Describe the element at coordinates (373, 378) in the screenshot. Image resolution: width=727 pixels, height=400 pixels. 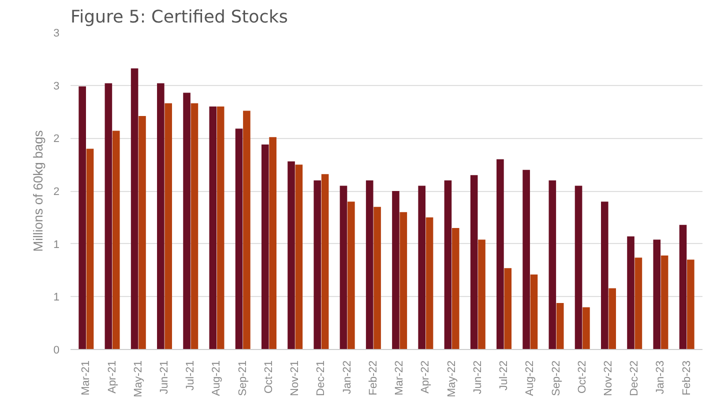
I see `x-tick-label: Feb-22` at that location.